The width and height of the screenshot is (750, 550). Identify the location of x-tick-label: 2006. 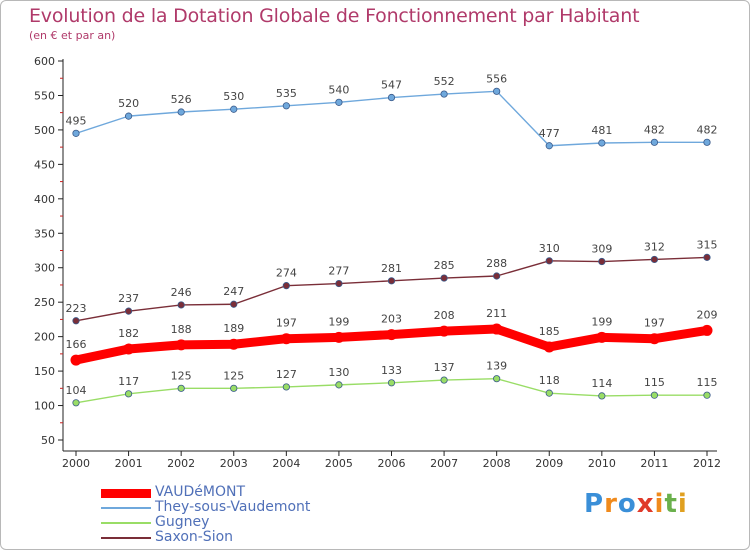
(392, 463).